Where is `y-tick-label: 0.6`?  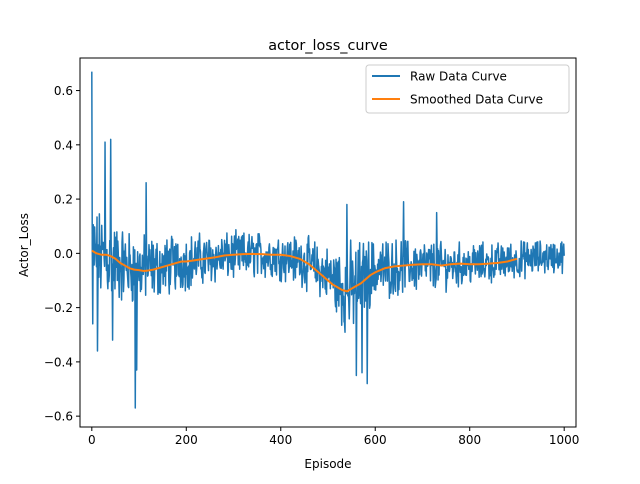 y-tick-label: 0.6 is located at coordinates (63, 91).